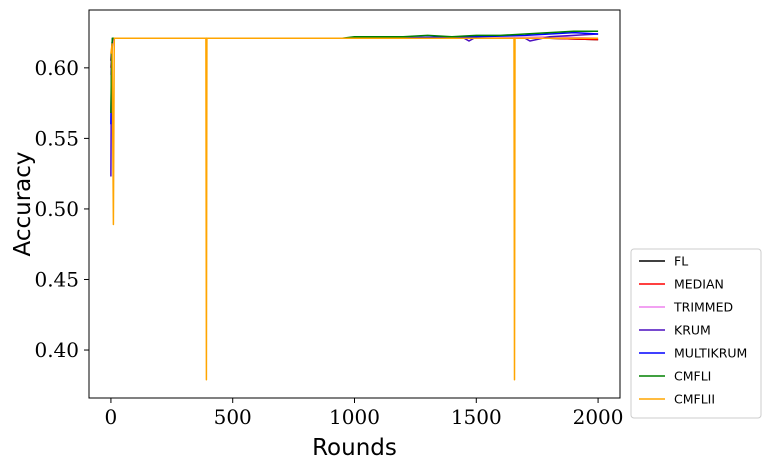  I want to click on legend: FL MEDIAN TRIMMED KRUM MULTIKRUM CMFLI CMFLII, so click(696, 333).